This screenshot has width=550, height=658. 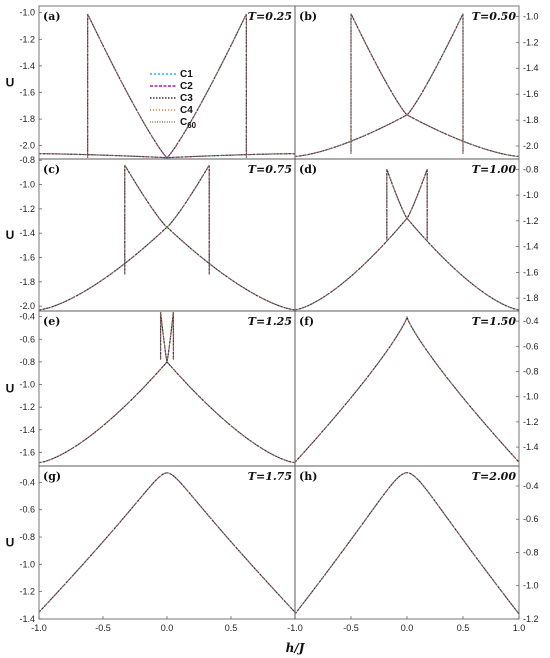 I want to click on legend-entry: C3, so click(x=186, y=98).